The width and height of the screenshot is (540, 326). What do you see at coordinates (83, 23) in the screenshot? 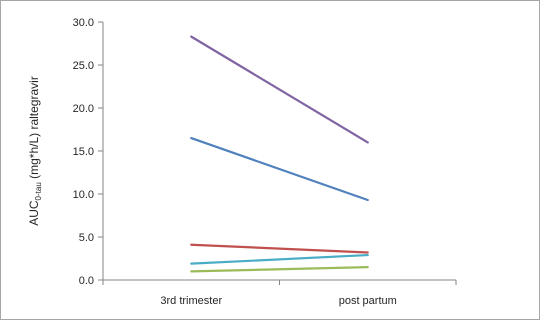
I see `y-tick-label: 30.0` at bounding box center [83, 23].